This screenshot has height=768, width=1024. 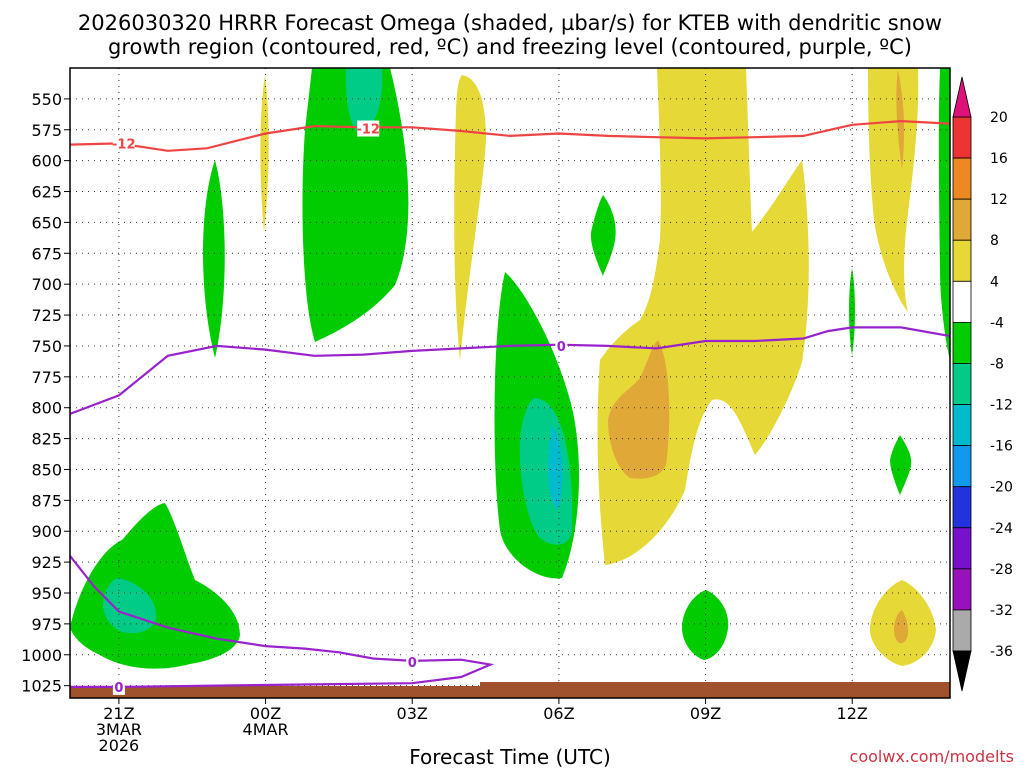 I want to click on x-tick-sublabel: 2026, so click(x=119, y=745).